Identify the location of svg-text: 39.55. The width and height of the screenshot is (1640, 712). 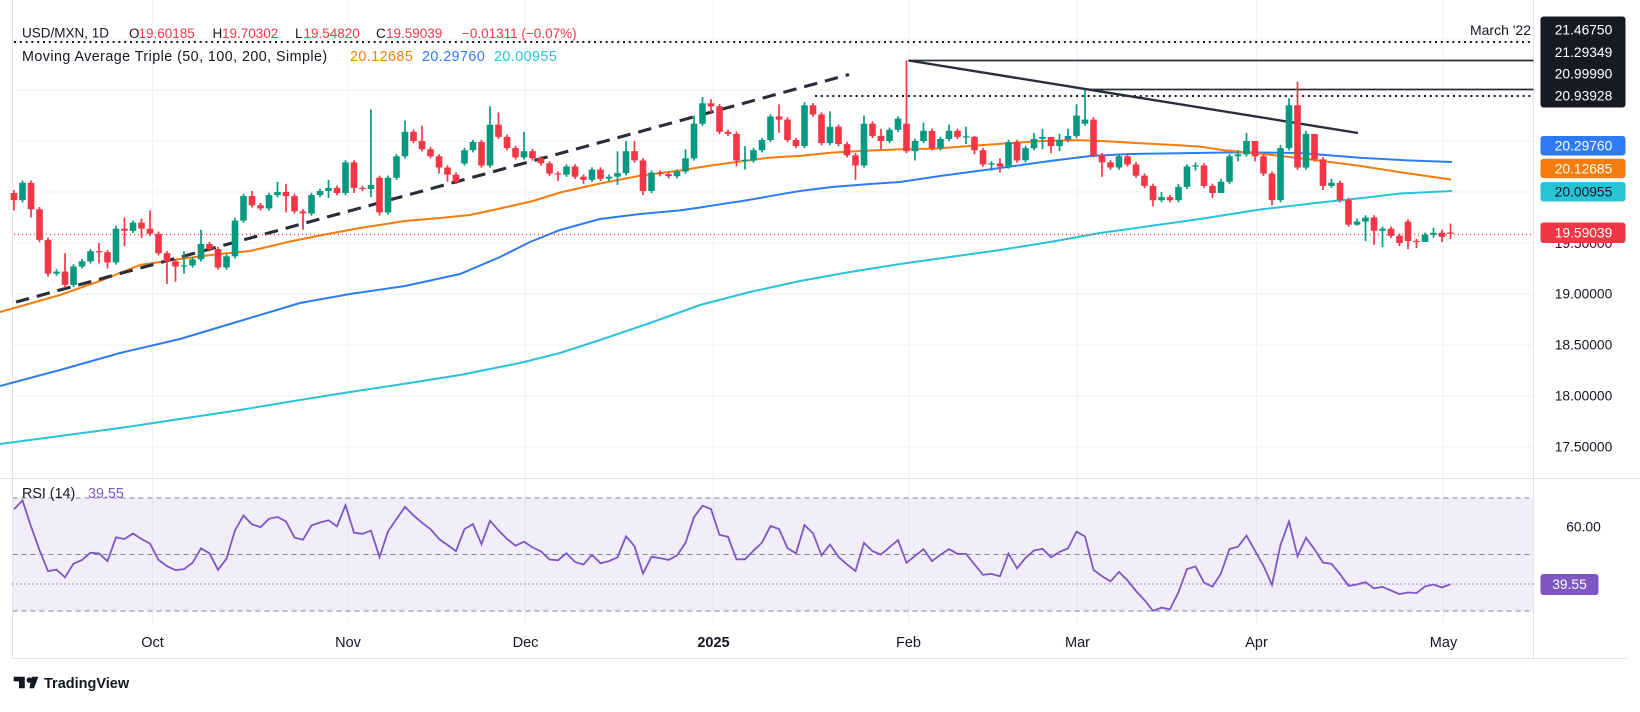
(1569, 584).